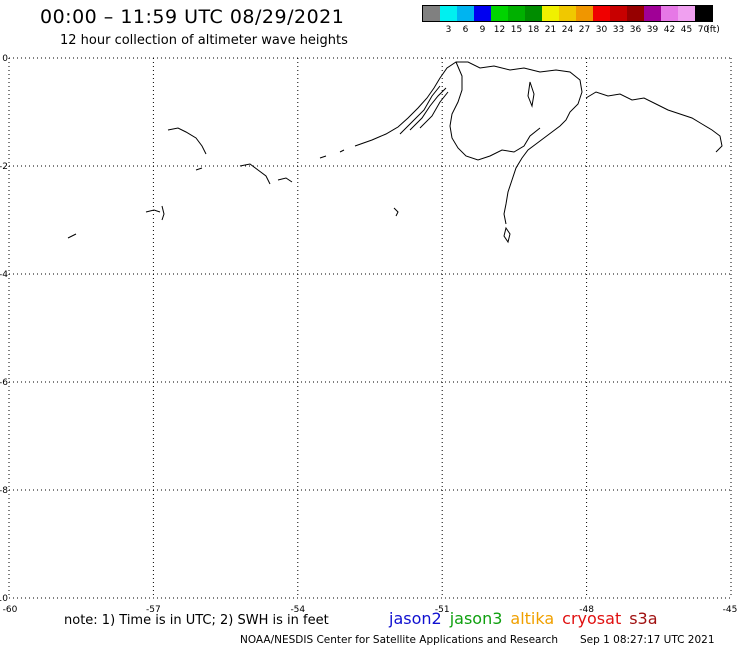 Image resolution: width=740 pixels, height=650 pixels. Describe the element at coordinates (415, 618) in the screenshot. I see `satellite-label: jason2` at that location.